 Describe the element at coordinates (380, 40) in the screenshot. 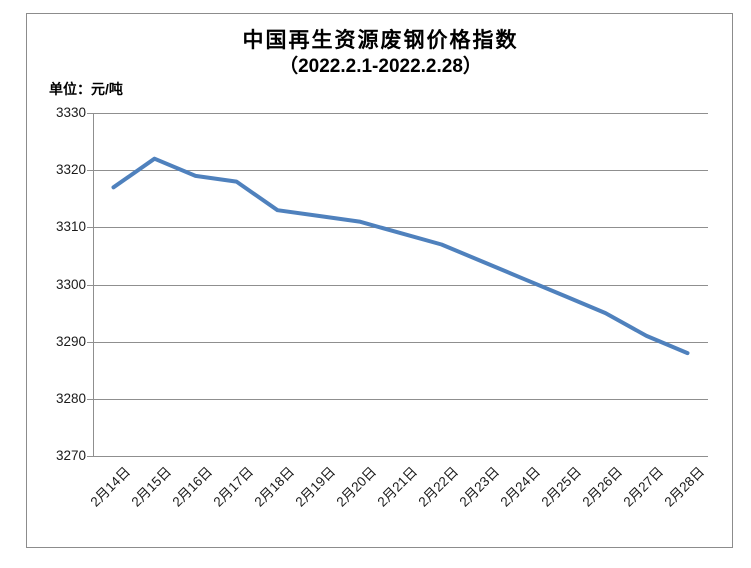

I see `chart-title: 中国再生资源废钢价格指数` at that location.